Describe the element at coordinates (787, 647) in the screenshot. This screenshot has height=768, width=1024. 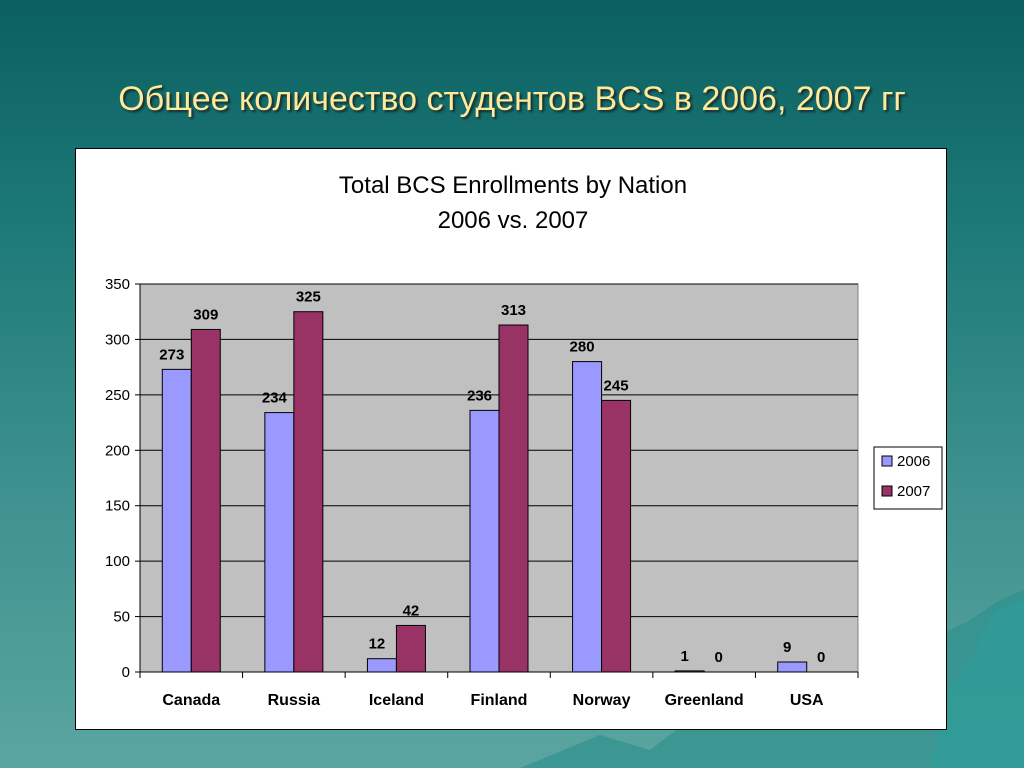
I see `data-label: 9` at that location.